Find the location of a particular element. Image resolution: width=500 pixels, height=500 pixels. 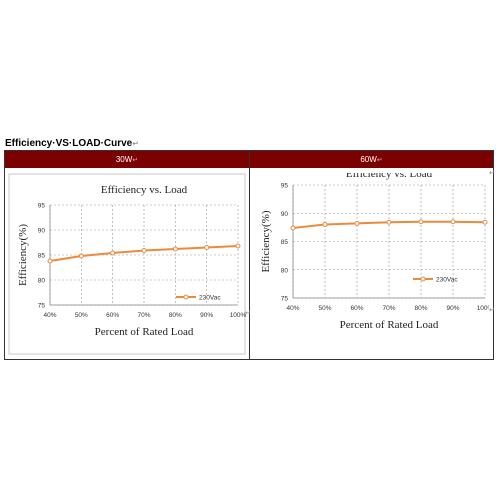

header-30w-label: 30W is located at coordinates (124, 159).